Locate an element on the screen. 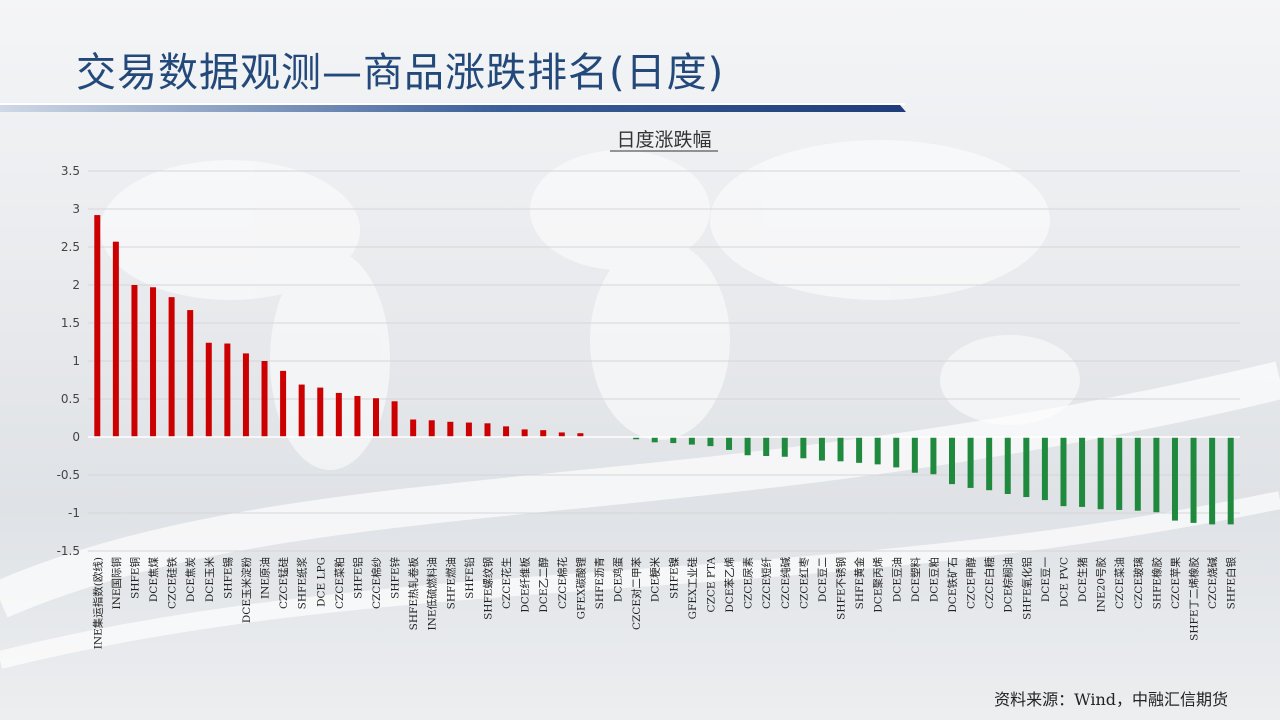  x-tick-label: CZCE棉纱 is located at coordinates (376, 583).